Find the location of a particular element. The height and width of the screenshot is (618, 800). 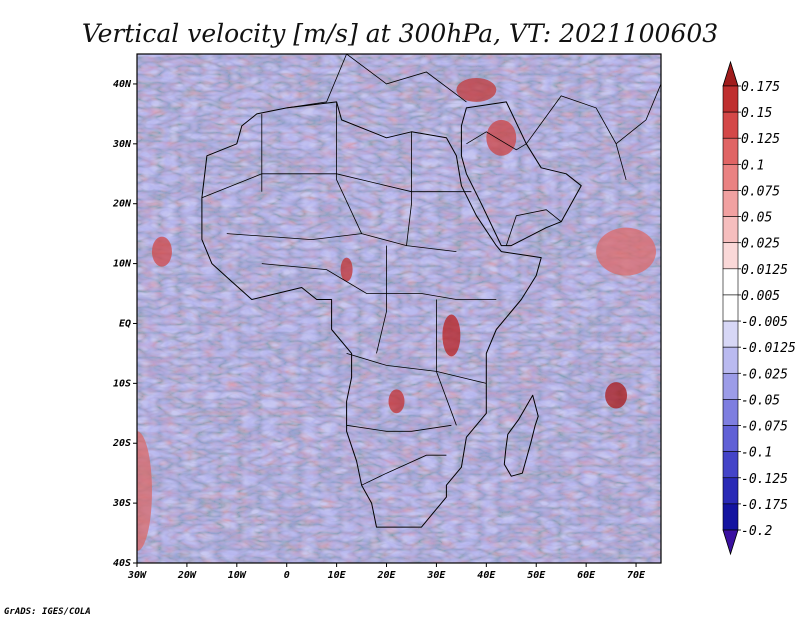

colorbar-label: 0.025 is located at coordinates (760, 244).